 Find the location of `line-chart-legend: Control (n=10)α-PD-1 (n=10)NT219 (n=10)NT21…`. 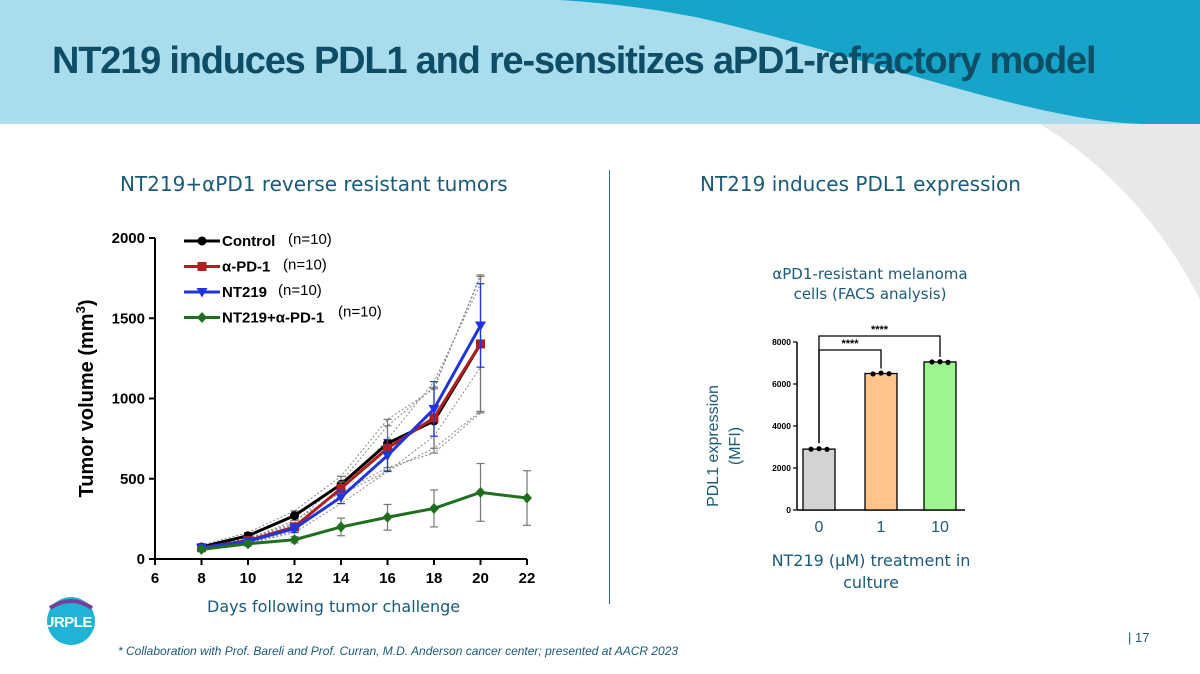

line-chart-legend: Control (n=10)α-PD-1 (n=10)NT219 (n=10)NT21… is located at coordinates (283, 279).